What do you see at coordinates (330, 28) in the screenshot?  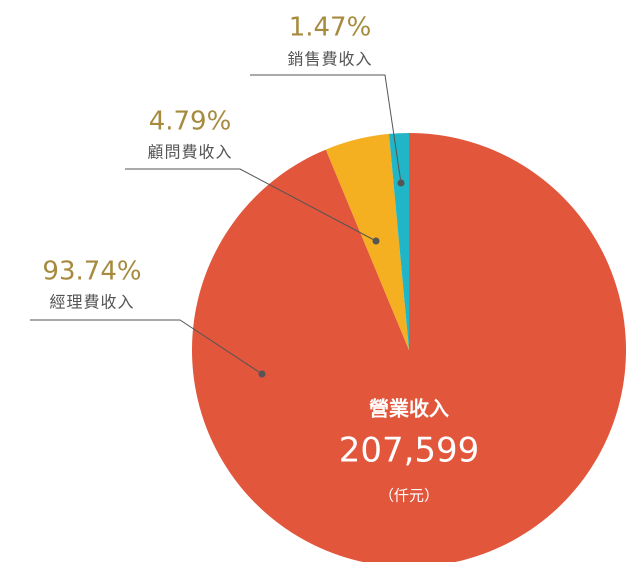 I see `percent-label: 1.47%` at bounding box center [330, 28].